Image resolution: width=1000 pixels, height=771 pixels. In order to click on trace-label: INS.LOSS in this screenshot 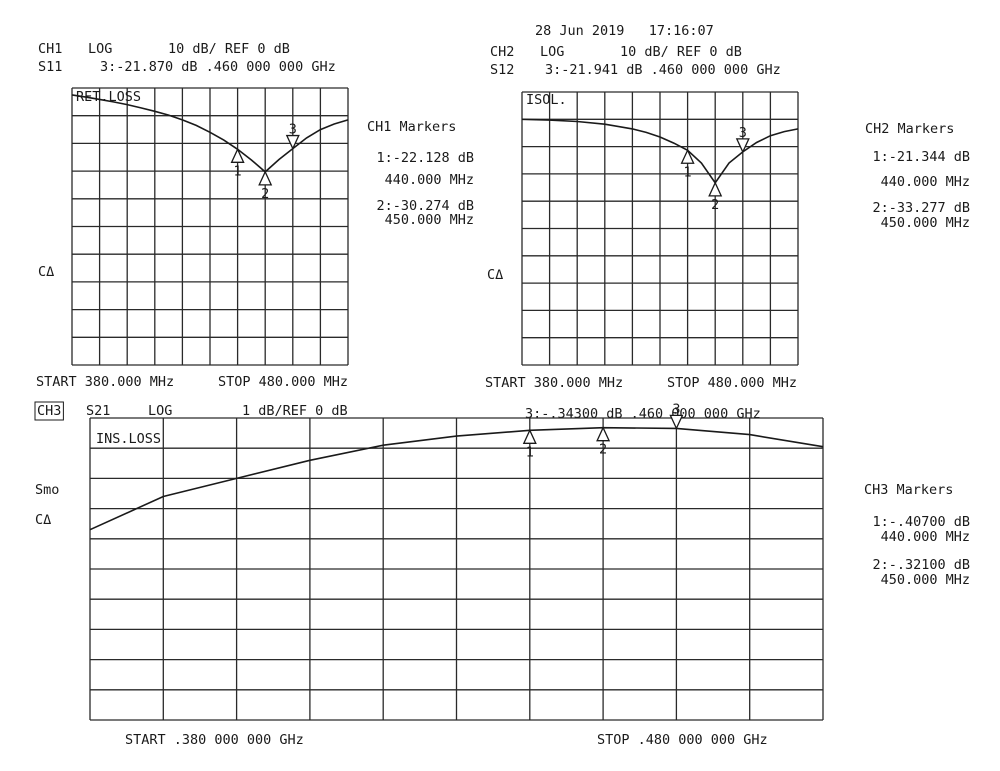, I will do `click(128, 439)`.